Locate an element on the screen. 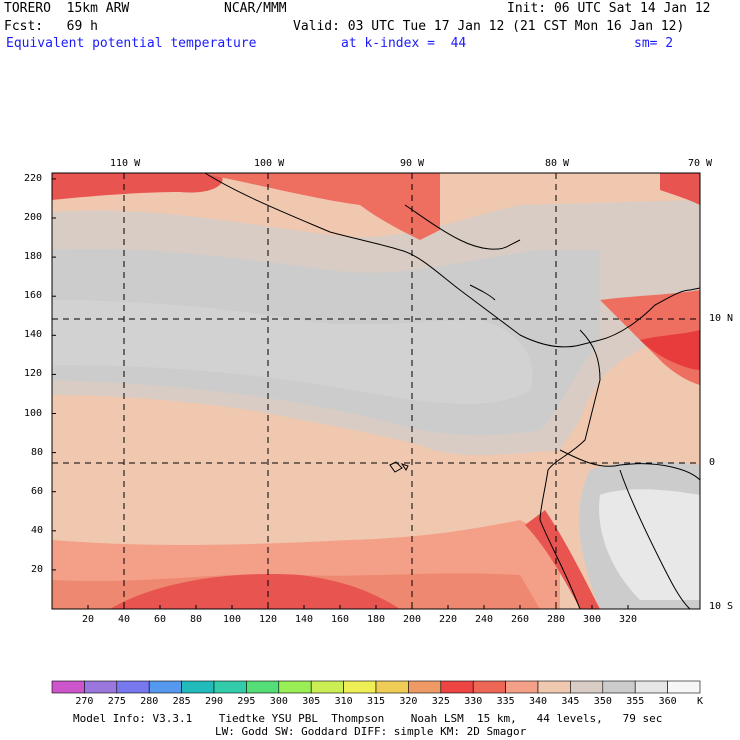 The width and height of the screenshot is (740, 740). x-grid-label: 100 is located at coordinates (232, 619).